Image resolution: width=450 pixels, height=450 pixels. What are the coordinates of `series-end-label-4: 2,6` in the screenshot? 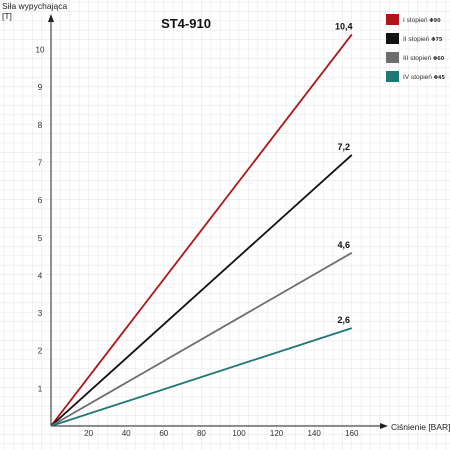 It's located at (344, 320).